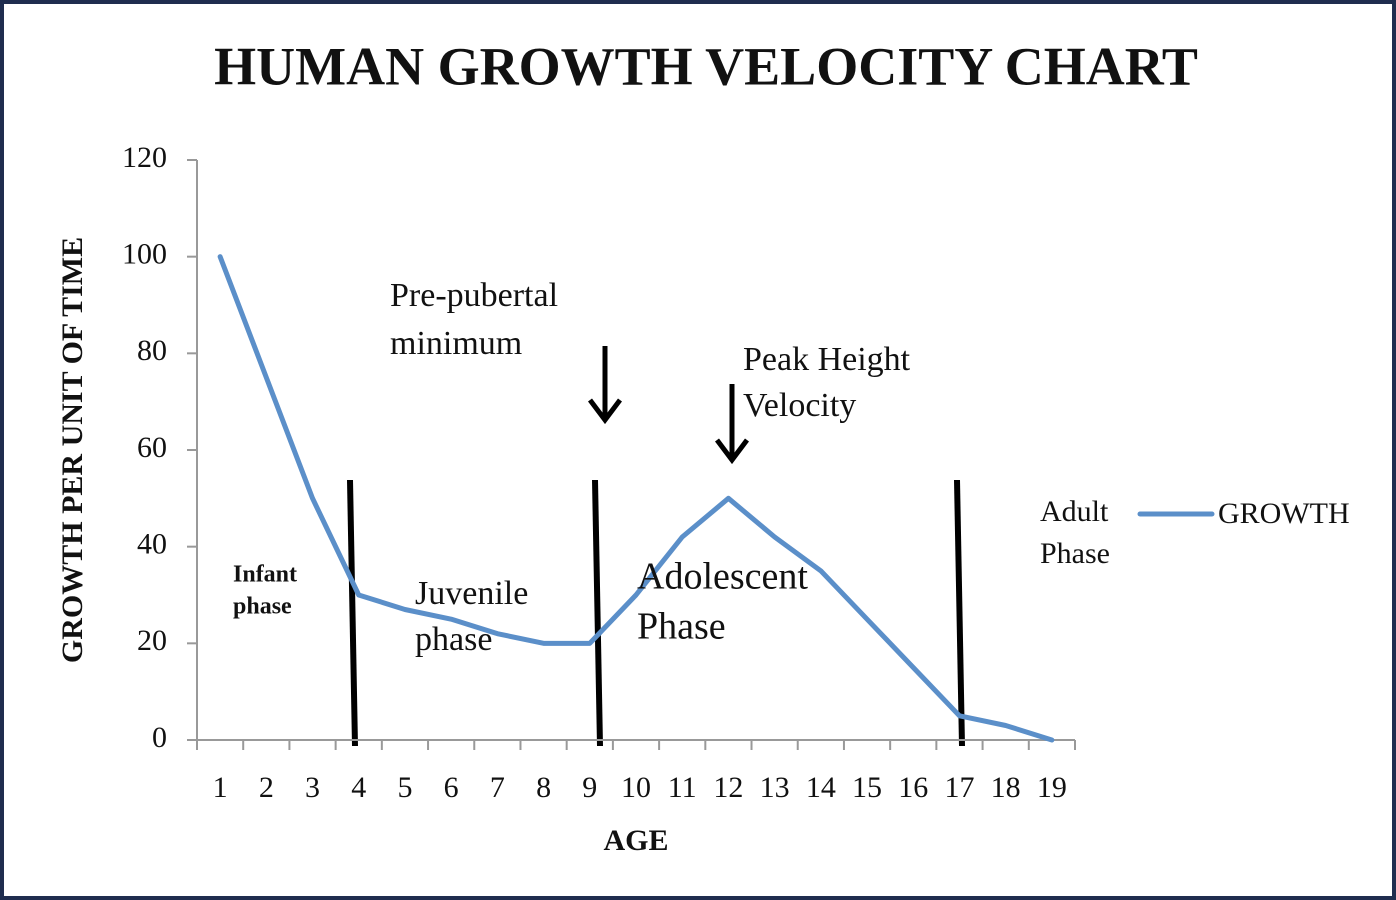 The width and height of the screenshot is (1396, 900). What do you see at coordinates (827, 359) in the screenshot?
I see `annotation: Peak Height` at bounding box center [827, 359].